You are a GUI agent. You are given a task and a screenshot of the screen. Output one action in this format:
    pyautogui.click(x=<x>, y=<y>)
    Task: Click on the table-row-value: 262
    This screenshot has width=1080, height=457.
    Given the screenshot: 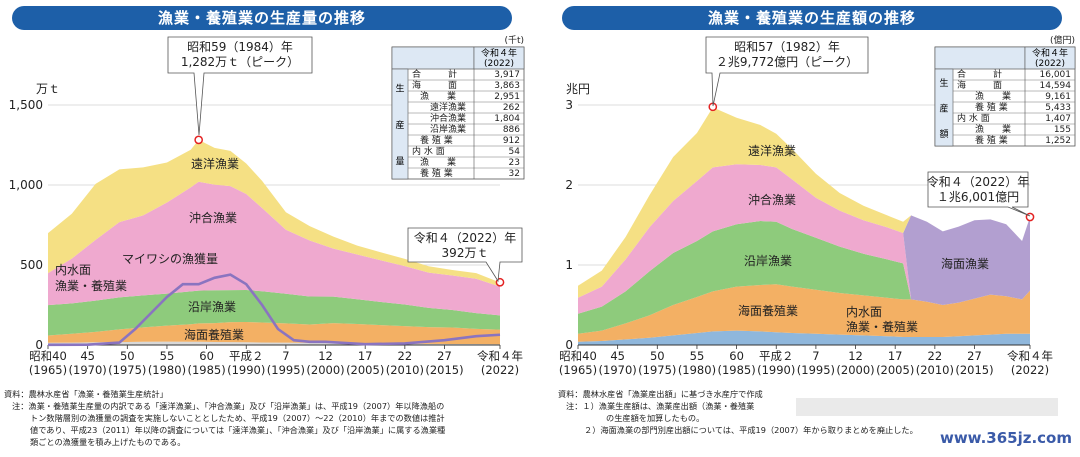 What is the action you would take?
    pyautogui.click(x=511, y=108)
    